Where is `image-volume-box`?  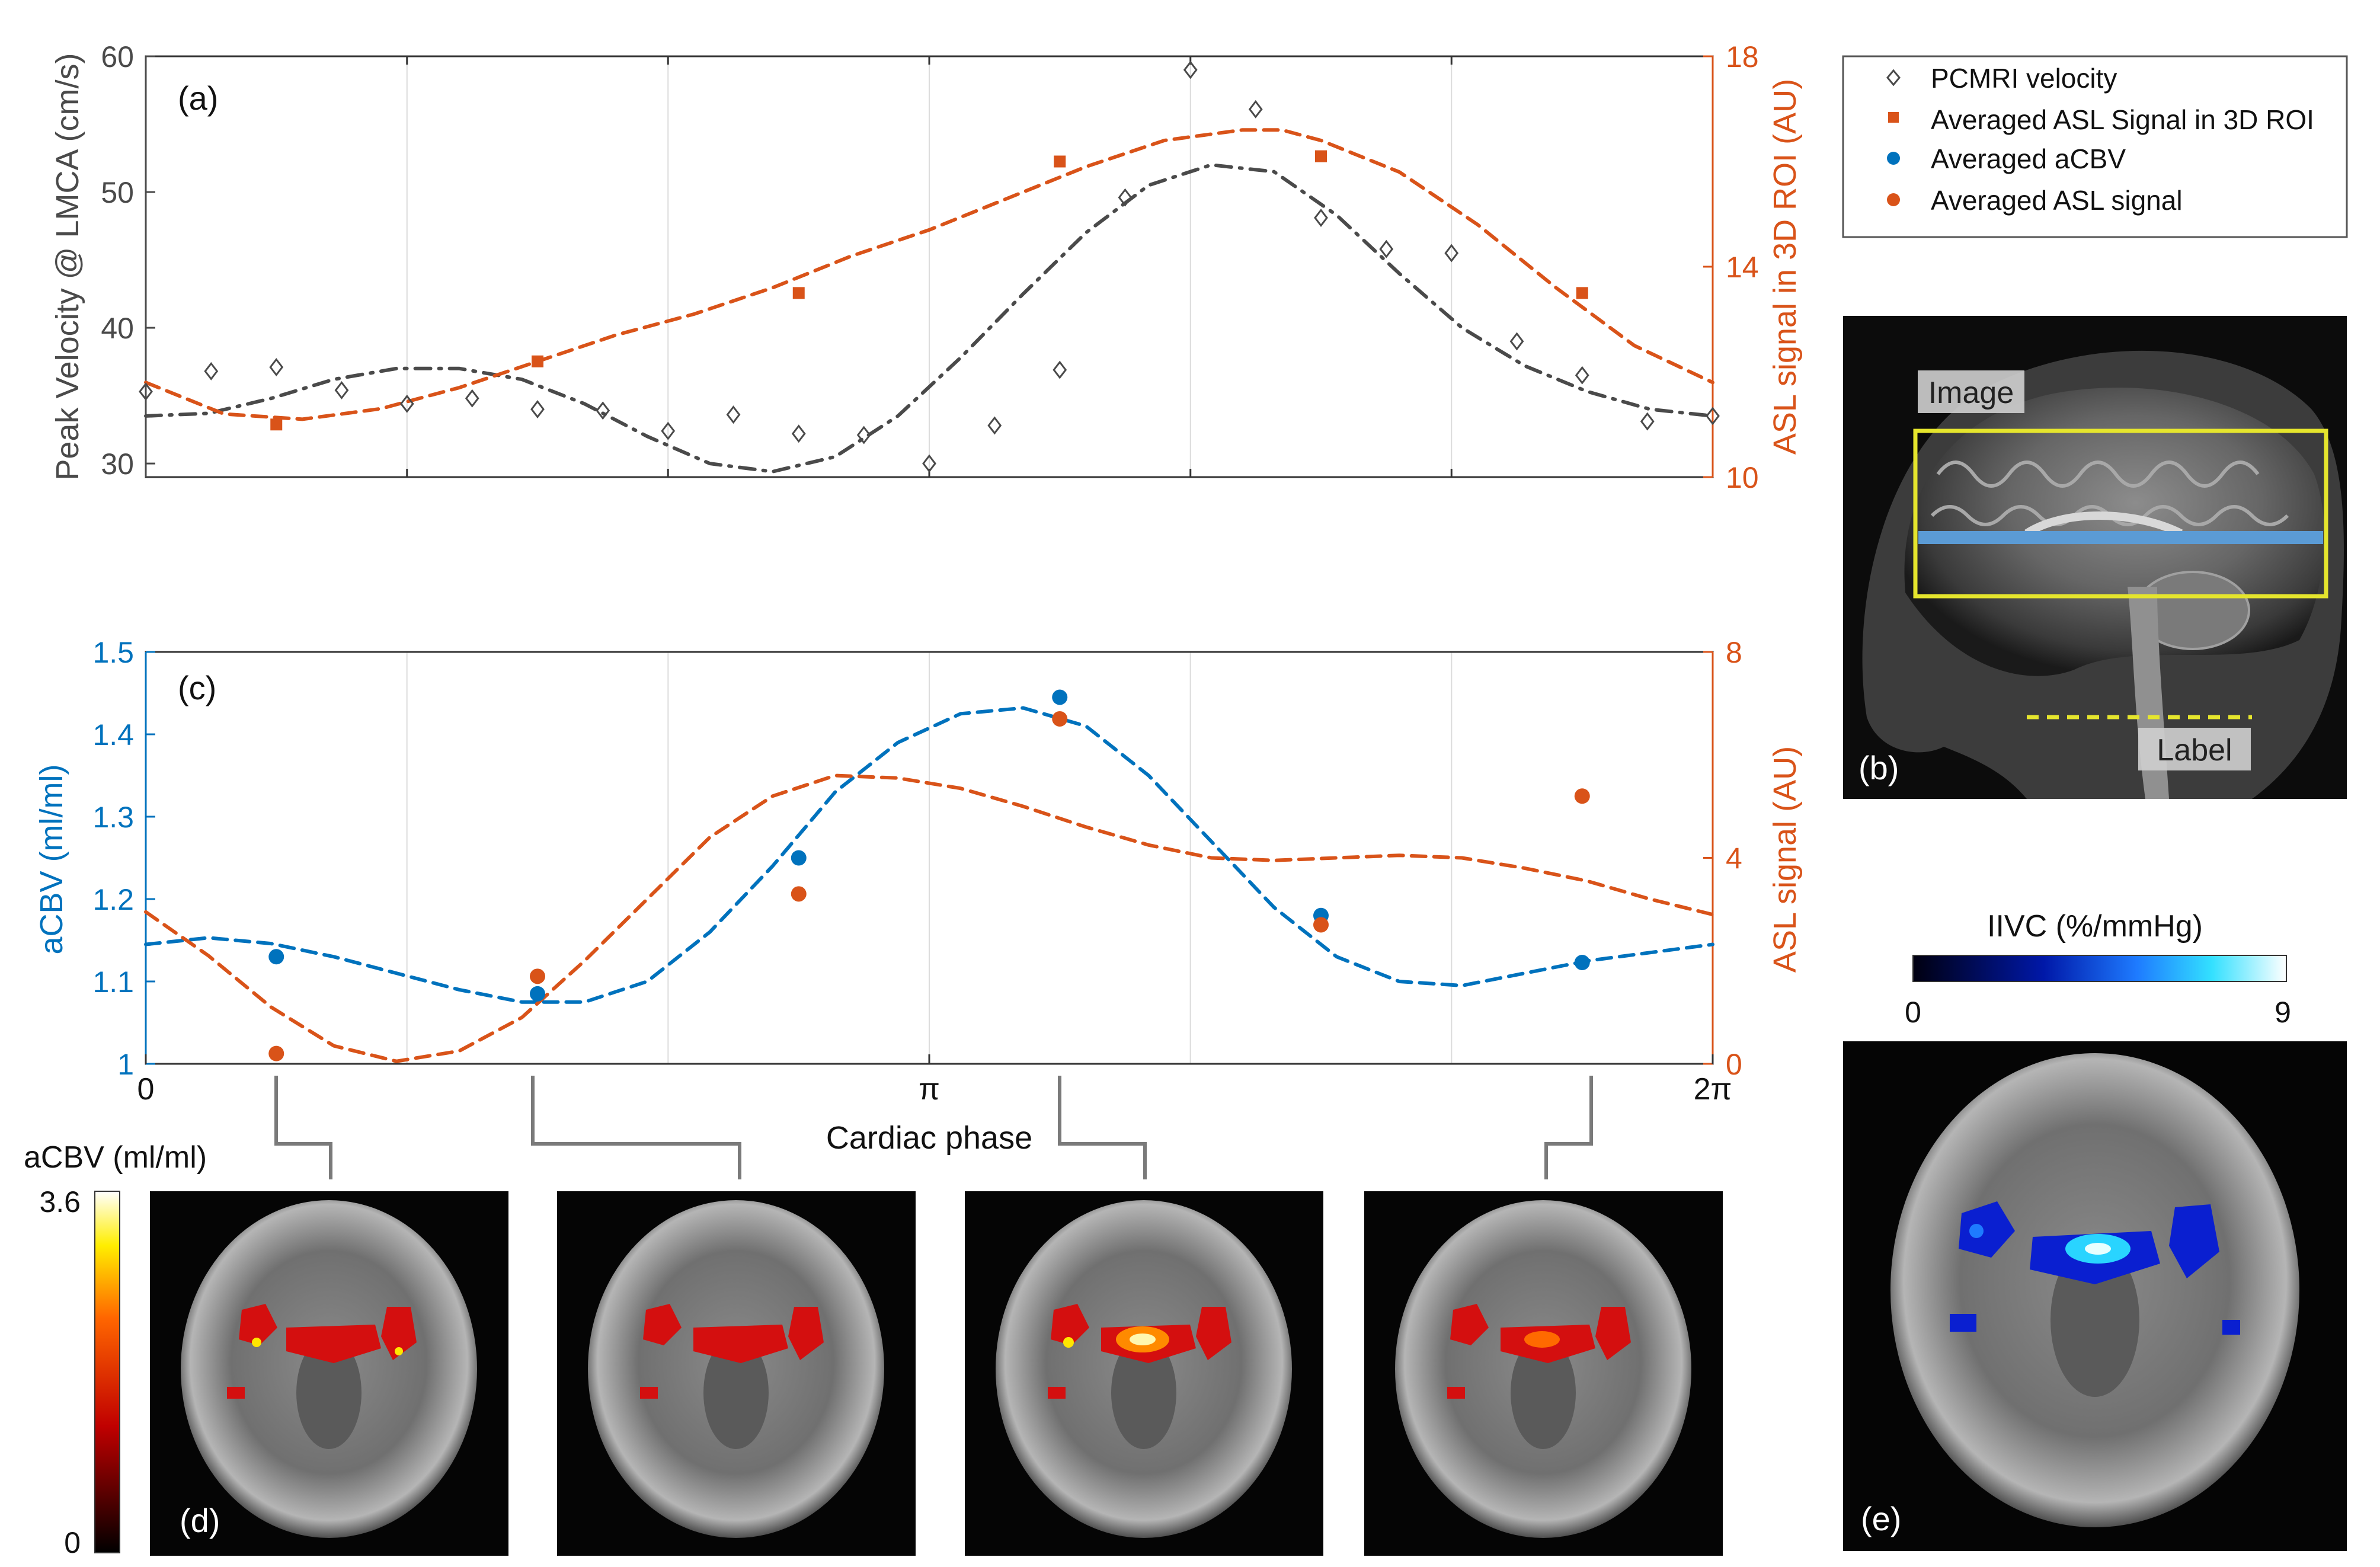
image-volume-box is located at coordinates (2120, 513).